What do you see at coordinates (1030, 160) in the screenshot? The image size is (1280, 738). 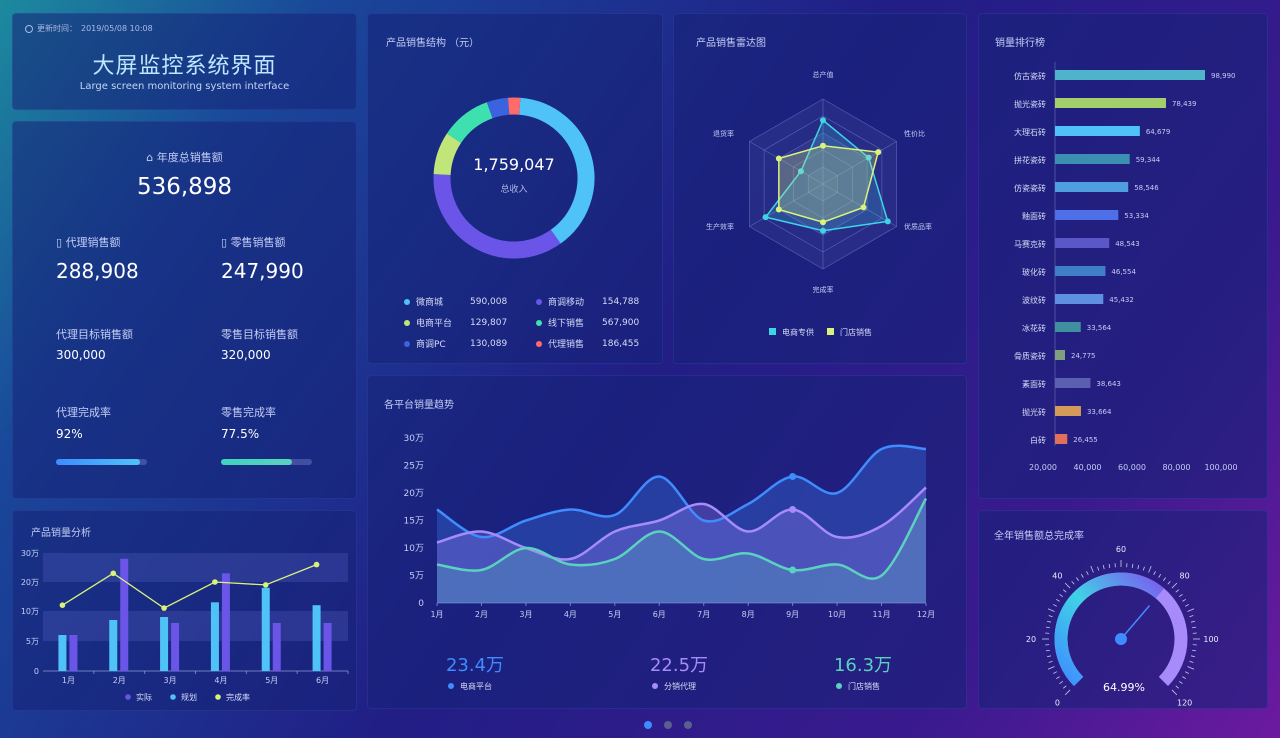 I see `ranking-label: 拼花瓷砖` at bounding box center [1030, 160].